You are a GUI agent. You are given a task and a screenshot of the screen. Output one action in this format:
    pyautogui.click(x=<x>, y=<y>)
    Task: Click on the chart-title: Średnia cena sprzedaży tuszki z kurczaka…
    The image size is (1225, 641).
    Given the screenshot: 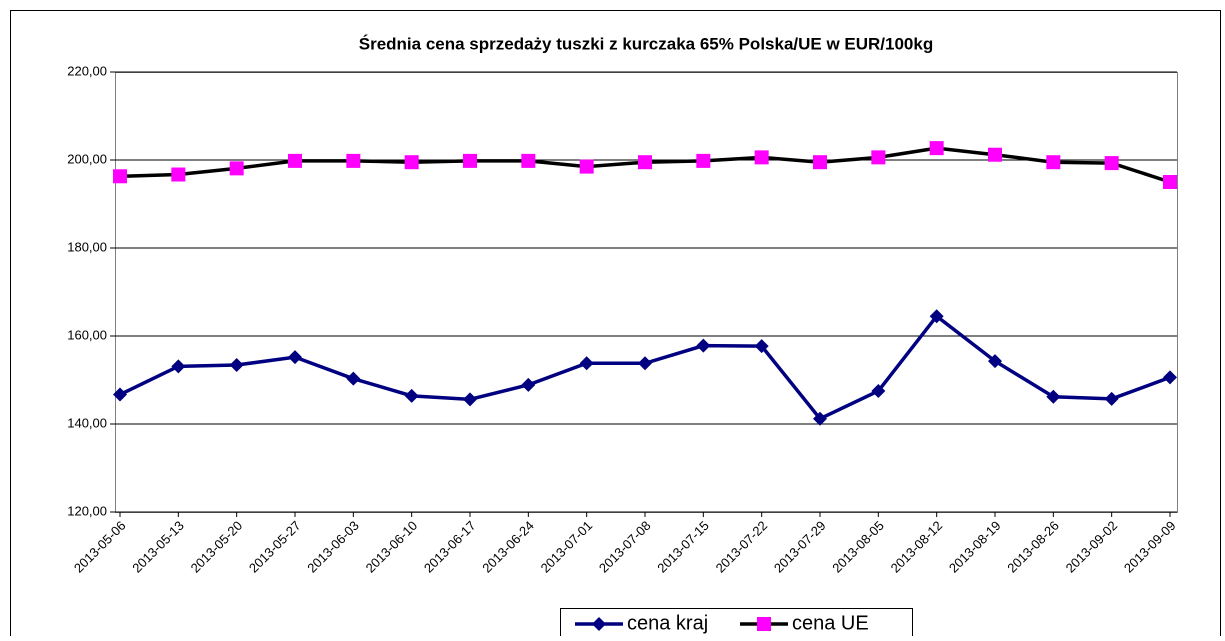 What is the action you would take?
    pyautogui.click(x=646, y=43)
    